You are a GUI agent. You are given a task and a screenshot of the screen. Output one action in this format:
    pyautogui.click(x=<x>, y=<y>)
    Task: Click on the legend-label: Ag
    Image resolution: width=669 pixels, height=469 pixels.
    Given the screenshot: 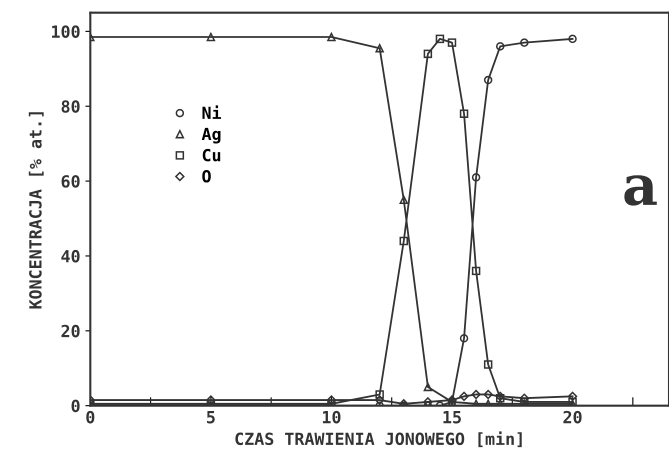 What is the action you would take?
    pyautogui.click(x=211, y=136)
    